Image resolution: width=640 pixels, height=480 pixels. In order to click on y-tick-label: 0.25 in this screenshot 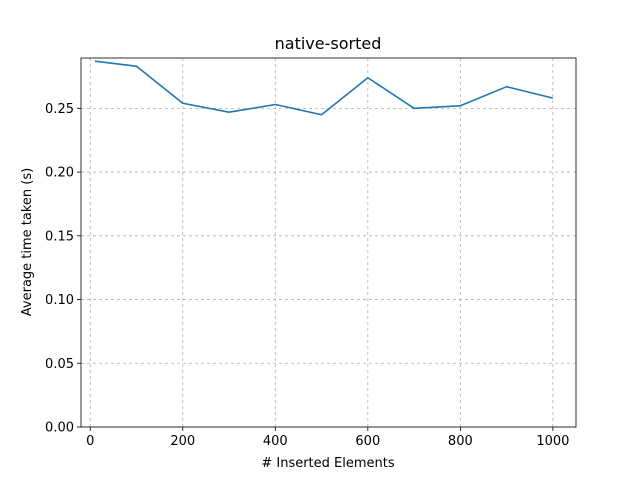, I will do `click(59, 109)`.